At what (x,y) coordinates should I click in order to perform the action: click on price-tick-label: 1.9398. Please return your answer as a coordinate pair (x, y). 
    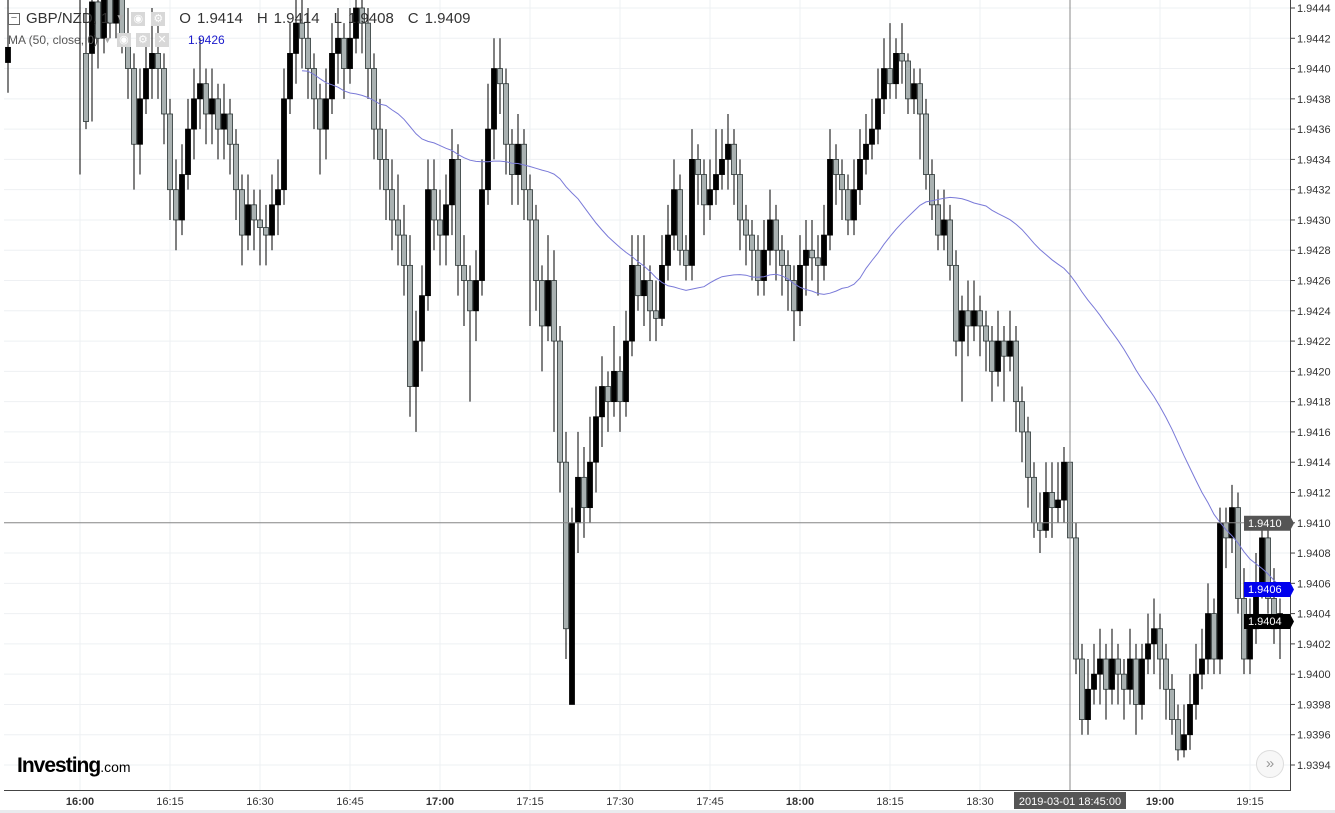
    Looking at the image, I should click on (1314, 705).